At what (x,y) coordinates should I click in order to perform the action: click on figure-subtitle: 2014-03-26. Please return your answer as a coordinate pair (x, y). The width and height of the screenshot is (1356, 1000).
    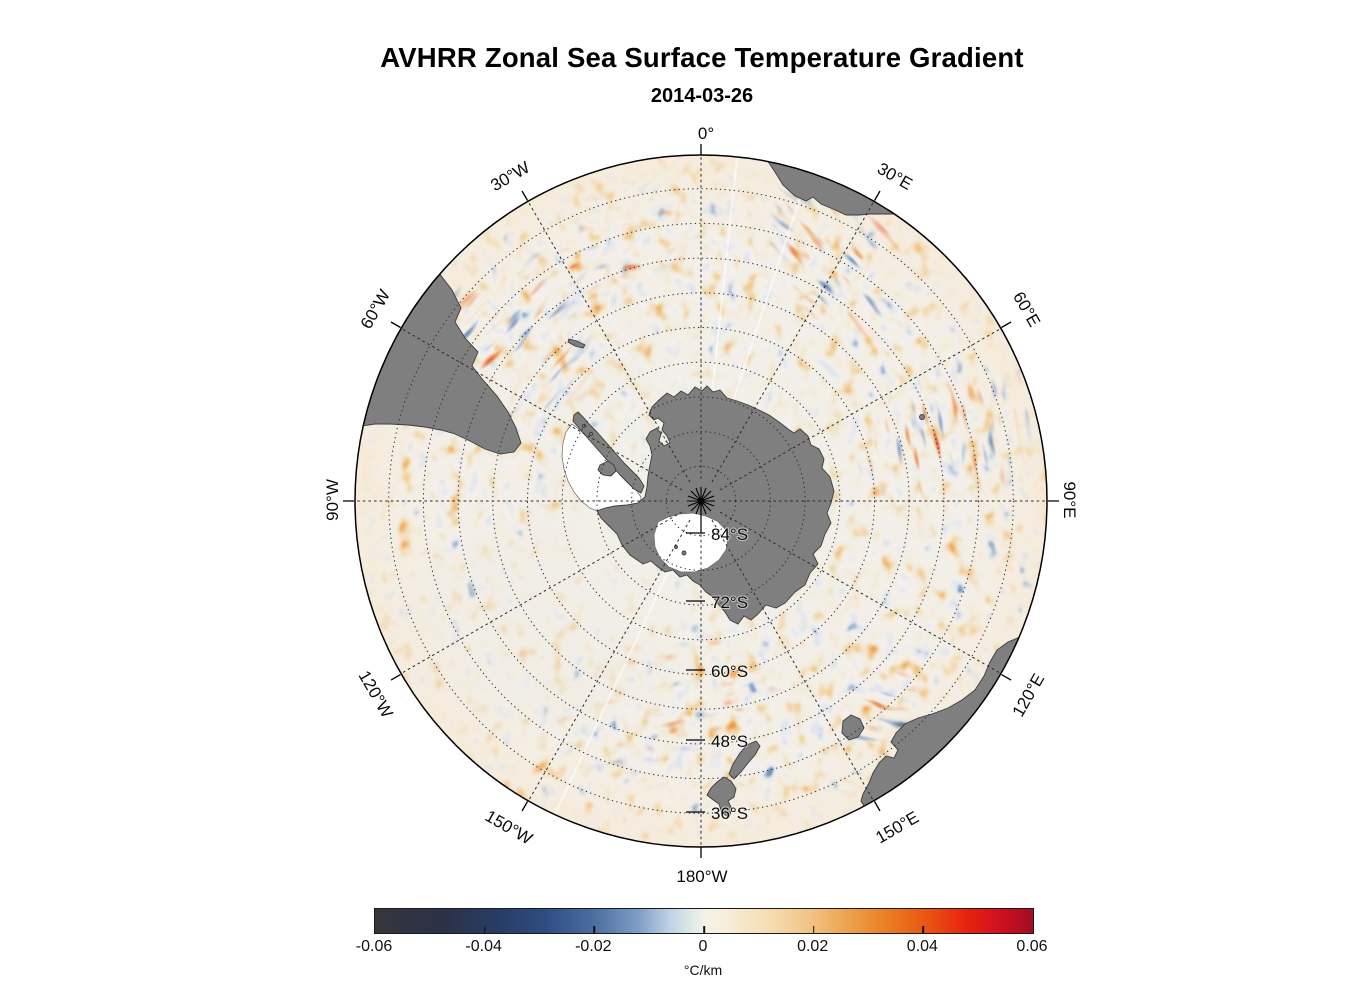
    Looking at the image, I should click on (702, 96).